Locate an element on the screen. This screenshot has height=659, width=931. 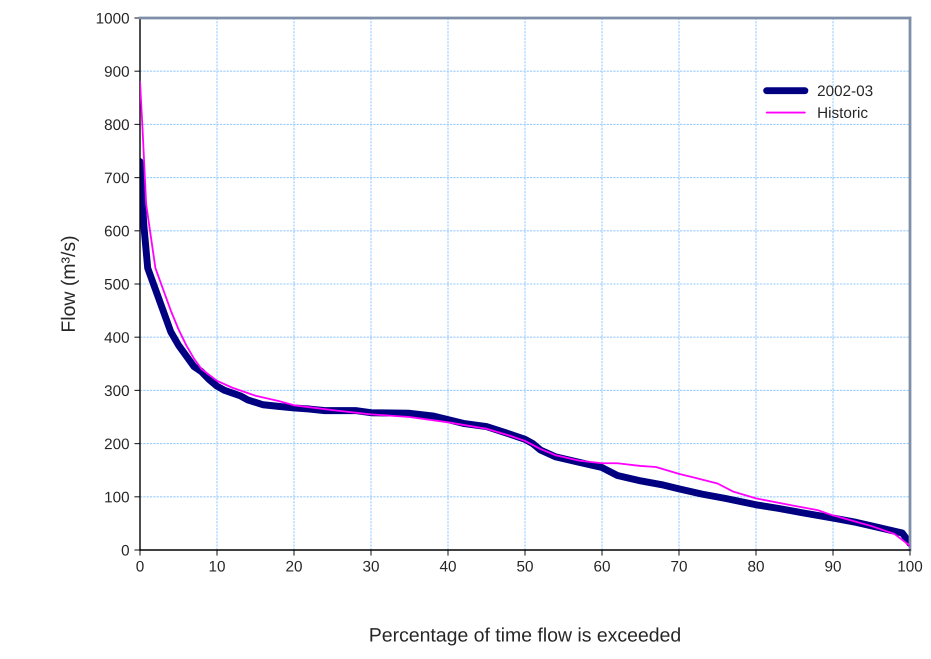
y-tick-label: 0 is located at coordinates (125, 550).